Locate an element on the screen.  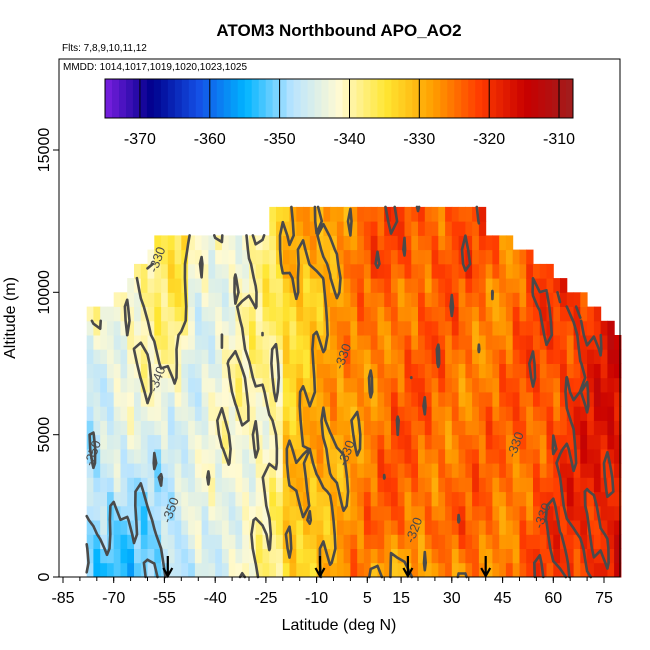
x-axis: -85 -70 -55 -40 -25 -10 5 15 30 45 60 75 is located at coordinates (332, 592).